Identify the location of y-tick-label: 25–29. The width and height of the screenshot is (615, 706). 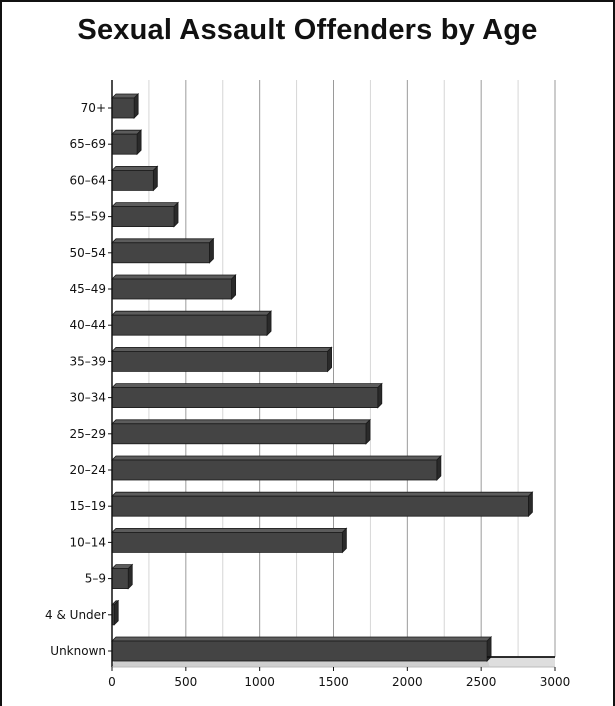
(87, 434).